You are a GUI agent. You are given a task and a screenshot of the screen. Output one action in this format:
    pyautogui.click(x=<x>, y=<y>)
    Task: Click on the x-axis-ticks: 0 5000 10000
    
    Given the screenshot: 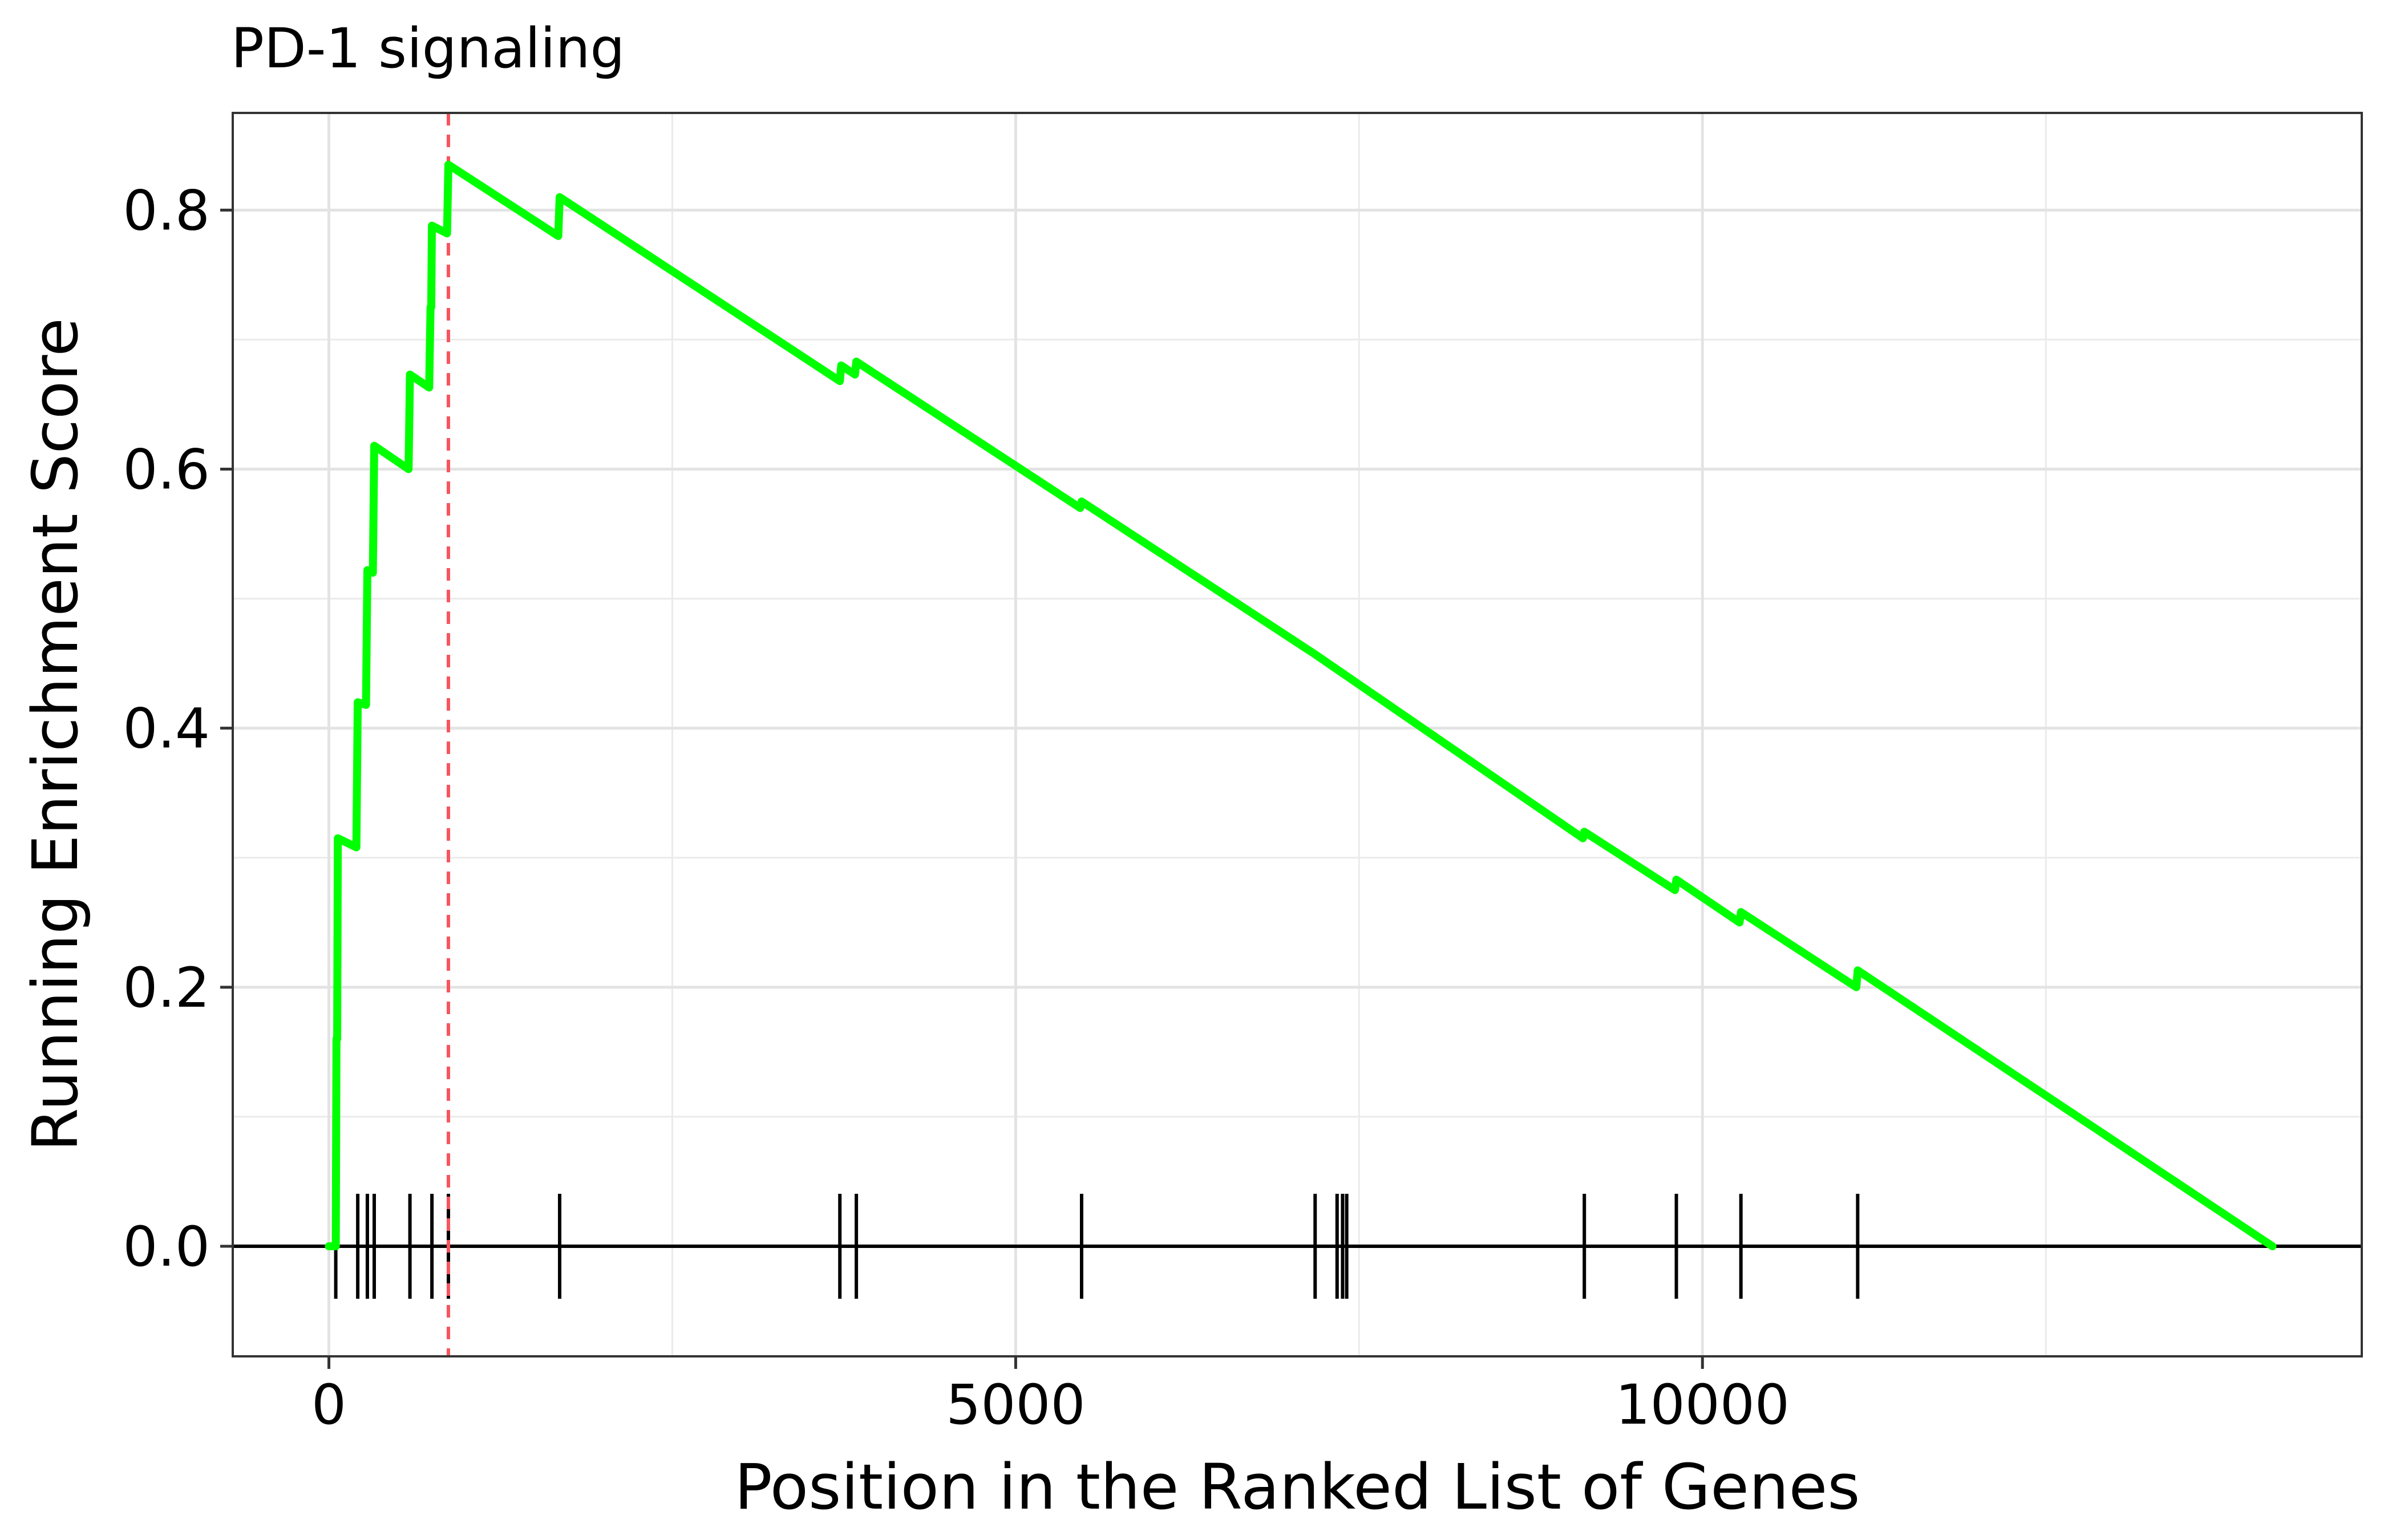 What is the action you would take?
    pyautogui.click(x=1050, y=1397)
    